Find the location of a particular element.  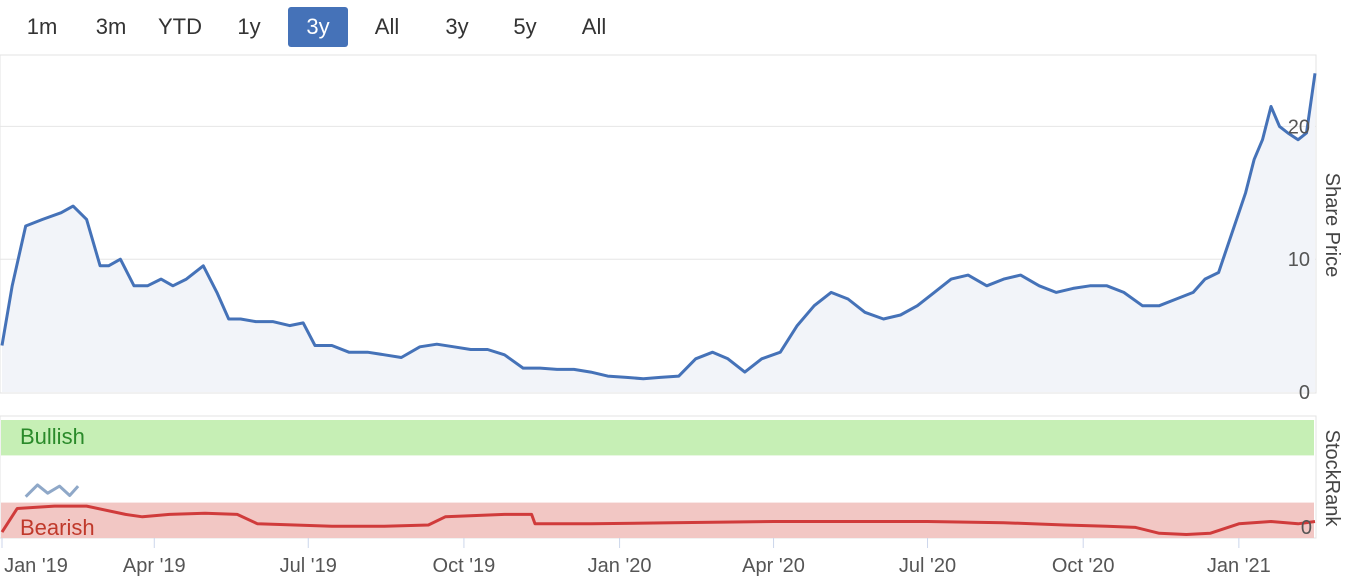

xtick-label: Oct '19 is located at coordinates (464, 566).